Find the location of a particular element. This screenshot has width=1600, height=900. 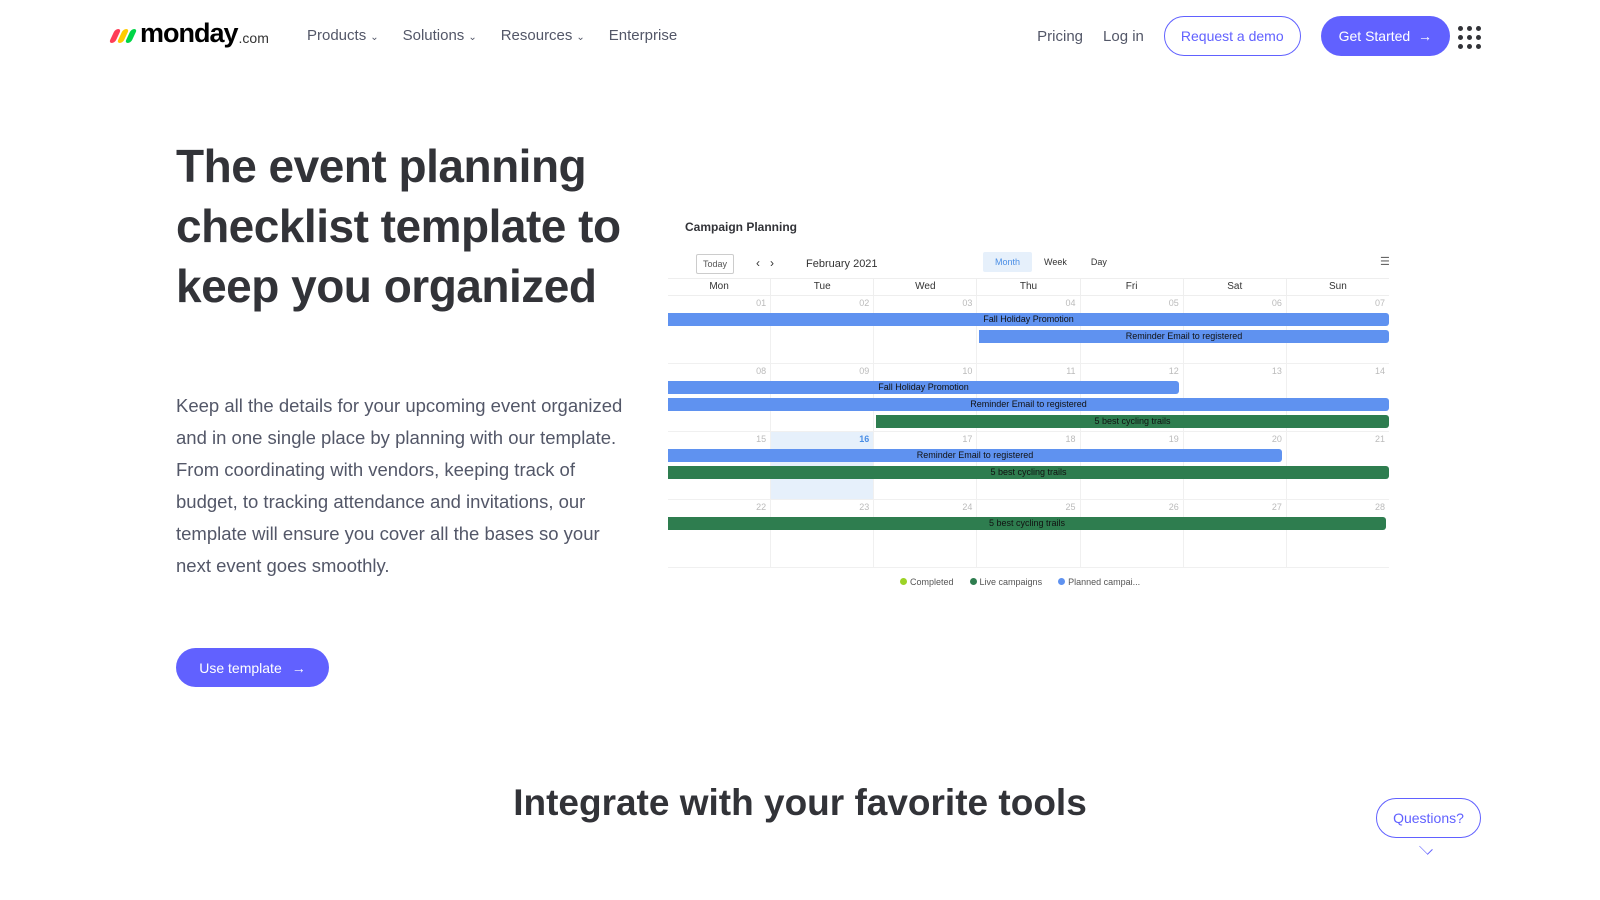

weekday-label: Tue is located at coordinates (821, 287).